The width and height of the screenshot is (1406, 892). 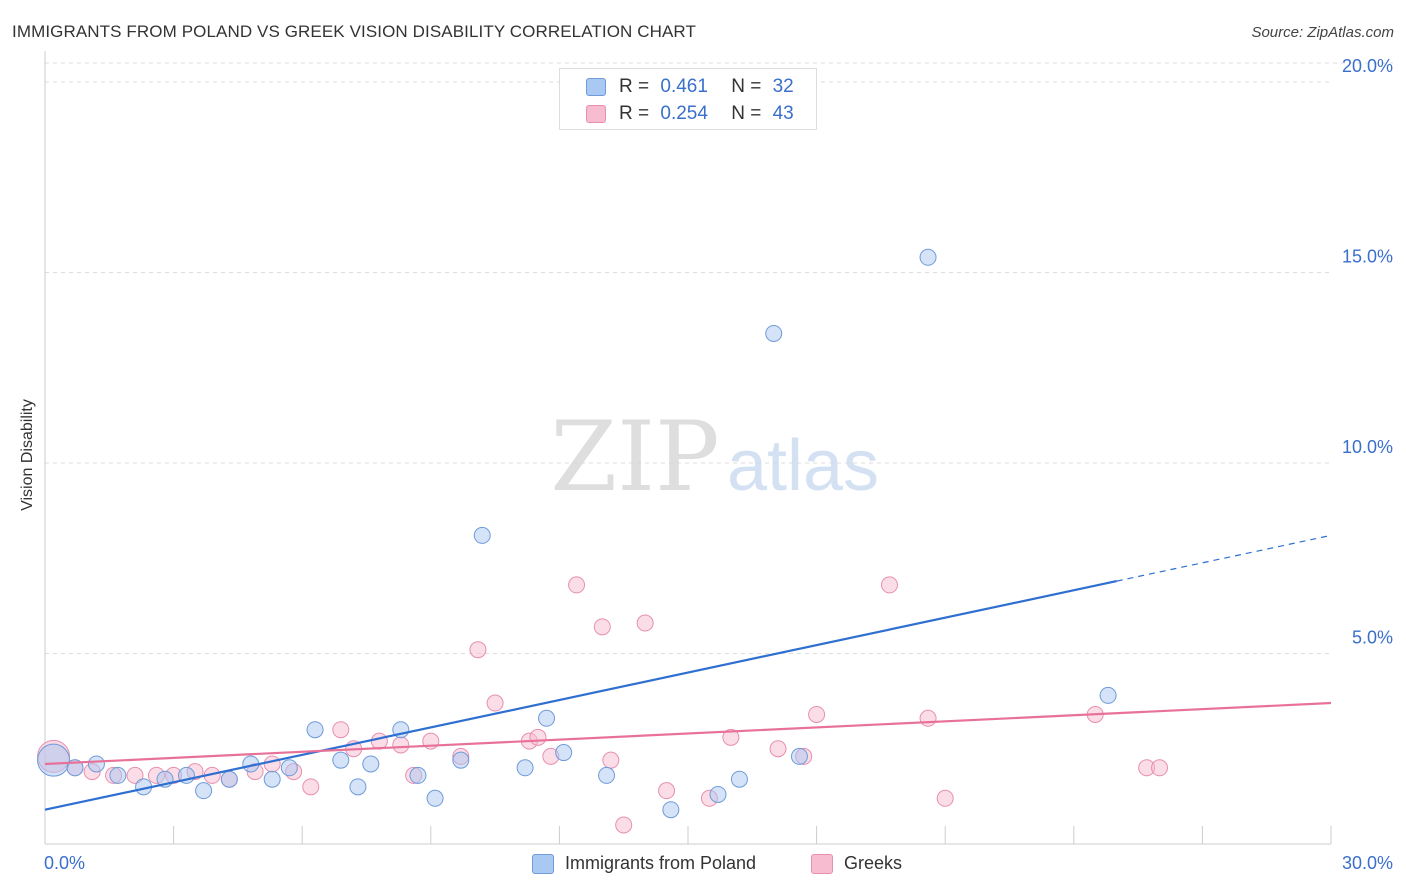 I want to click on source-credit: Source: ZipAtlas.com, so click(x=1322, y=32).